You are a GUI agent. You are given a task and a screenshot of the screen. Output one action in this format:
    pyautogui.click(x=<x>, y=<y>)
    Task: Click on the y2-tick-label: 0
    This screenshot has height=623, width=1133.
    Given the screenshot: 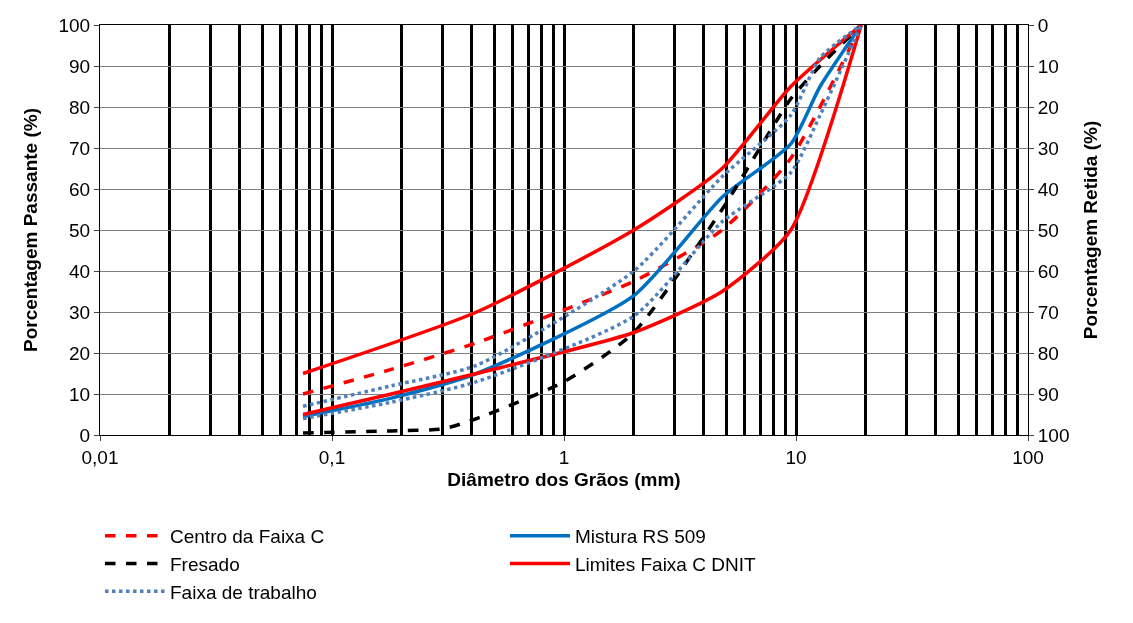 What is the action you would take?
    pyautogui.click(x=1043, y=25)
    